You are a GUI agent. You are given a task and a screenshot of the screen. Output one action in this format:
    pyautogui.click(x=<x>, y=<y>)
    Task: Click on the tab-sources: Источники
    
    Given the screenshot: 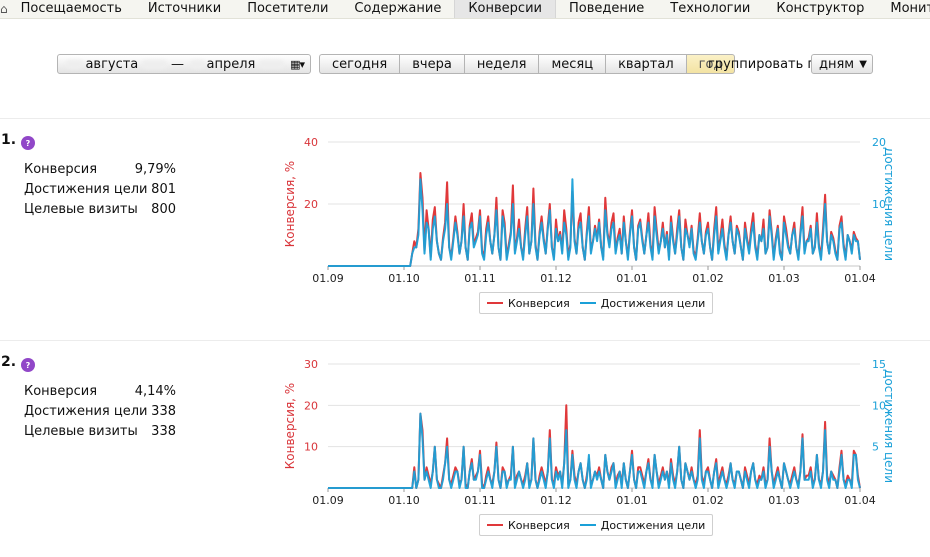 What is the action you would take?
    pyautogui.click(x=184, y=8)
    